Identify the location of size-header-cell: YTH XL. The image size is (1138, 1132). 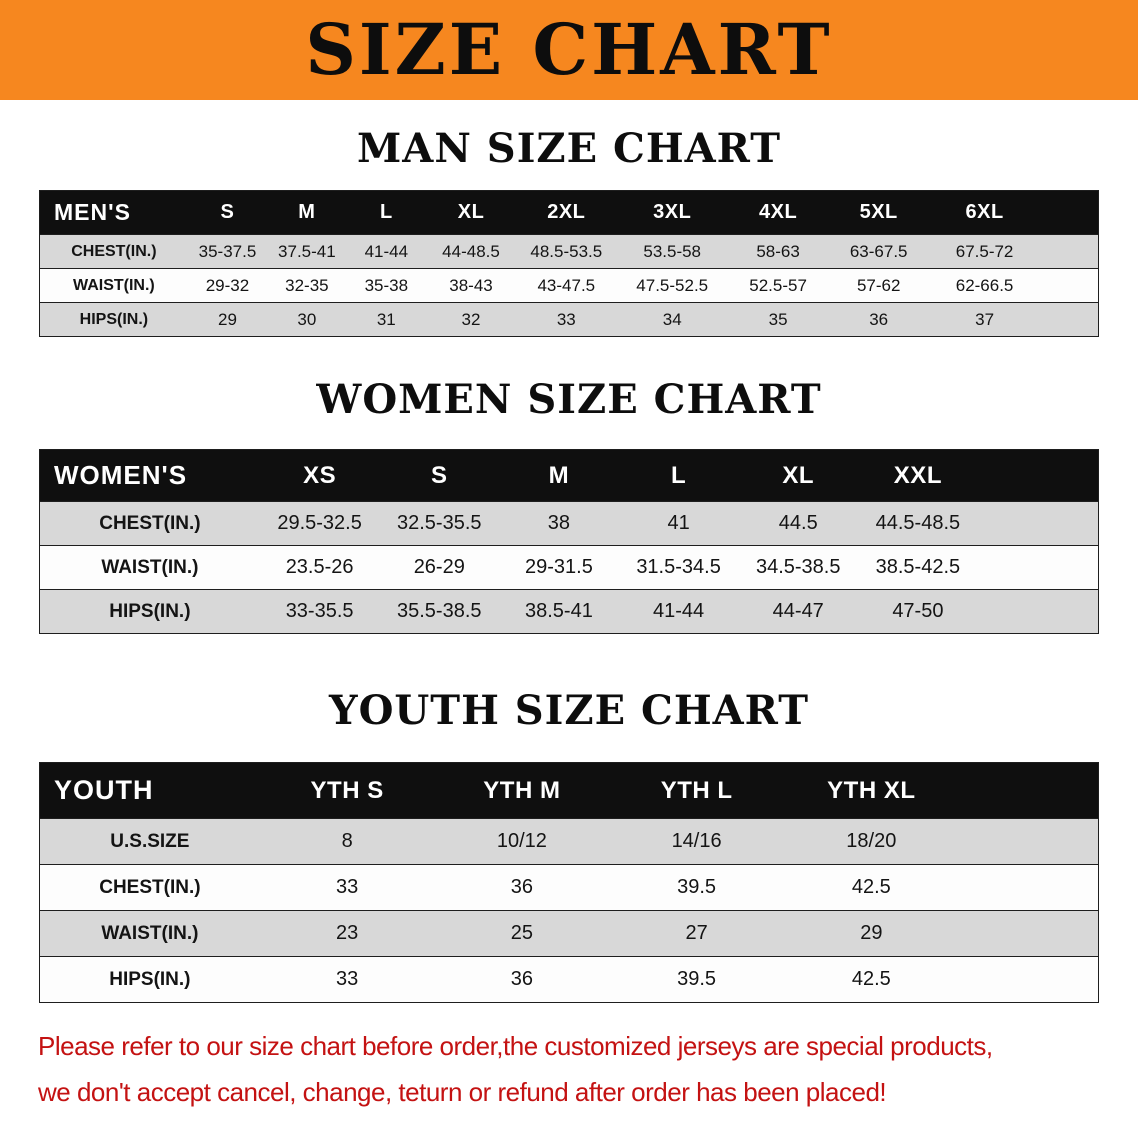
(871, 790).